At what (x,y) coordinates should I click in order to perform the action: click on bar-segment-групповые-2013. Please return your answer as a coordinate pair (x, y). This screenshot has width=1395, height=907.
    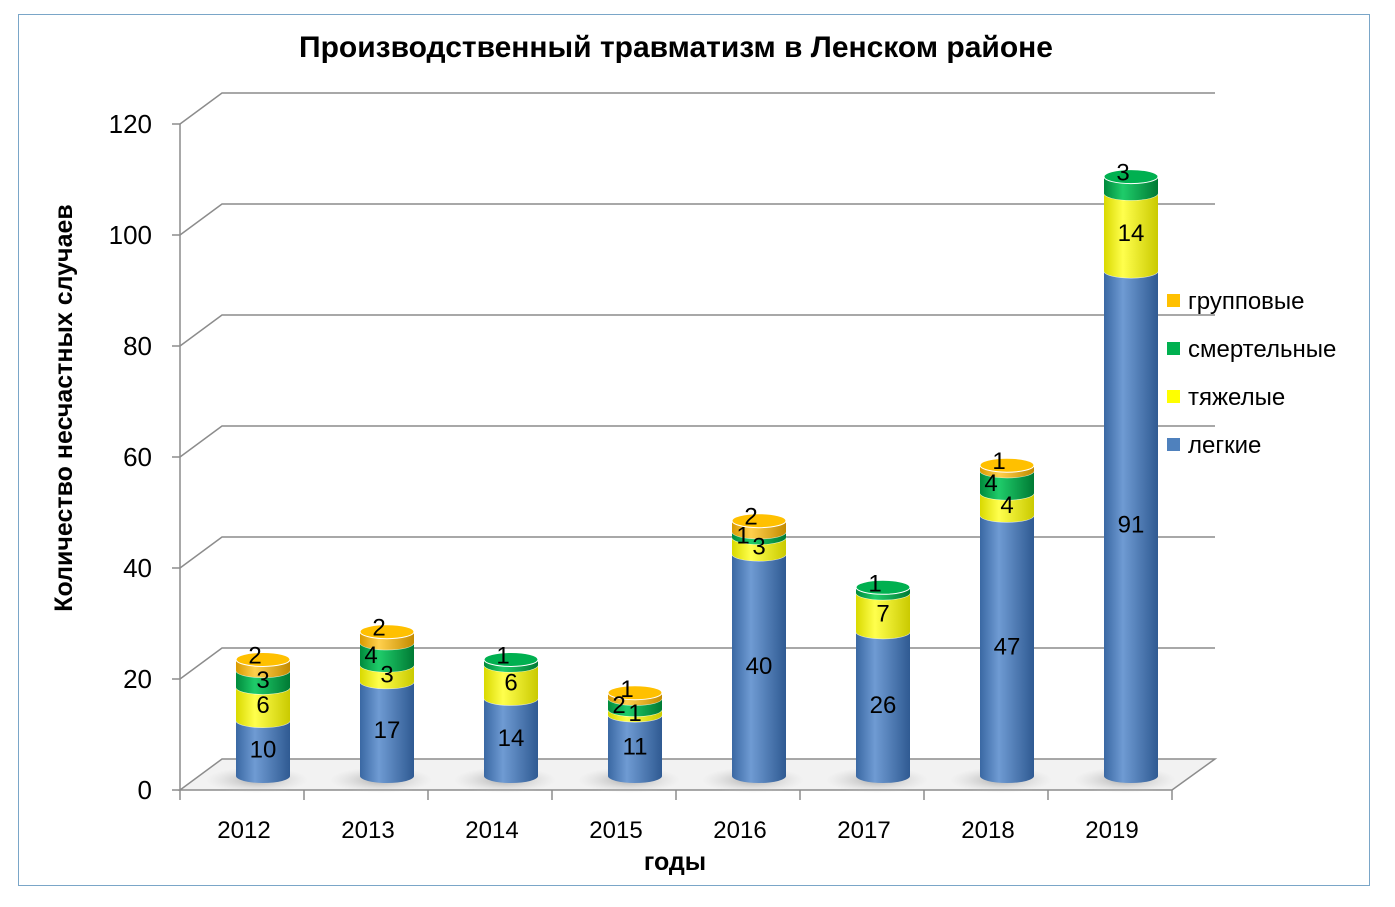
    Looking at the image, I should click on (387, 637).